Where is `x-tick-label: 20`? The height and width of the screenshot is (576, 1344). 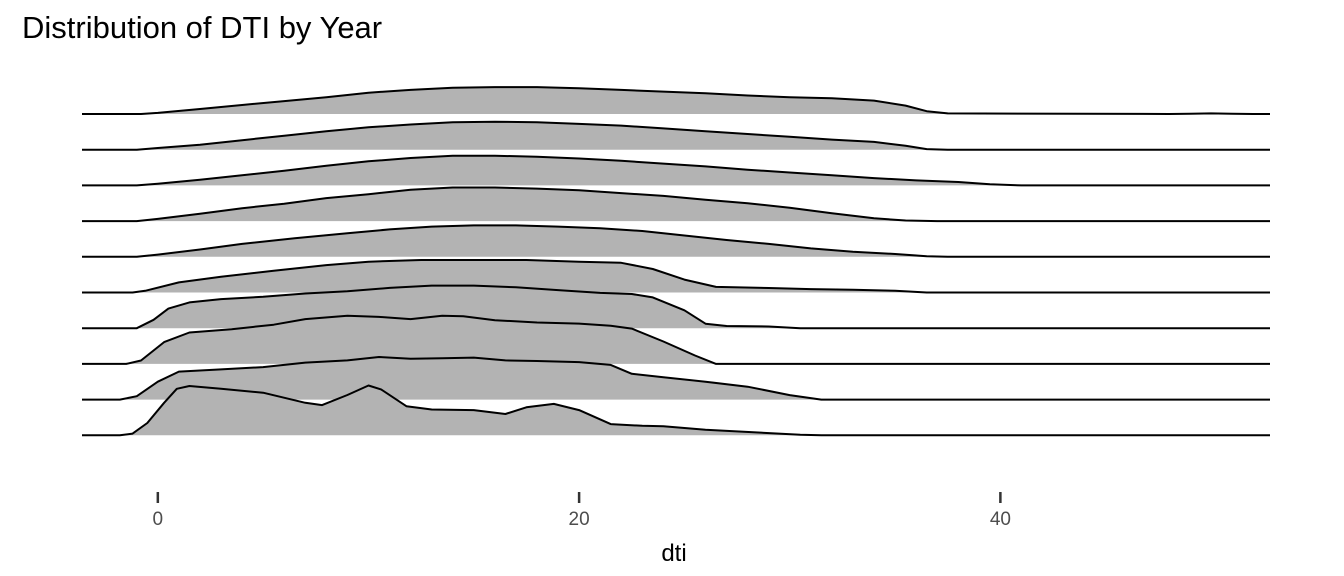 x-tick-label: 20 is located at coordinates (579, 519).